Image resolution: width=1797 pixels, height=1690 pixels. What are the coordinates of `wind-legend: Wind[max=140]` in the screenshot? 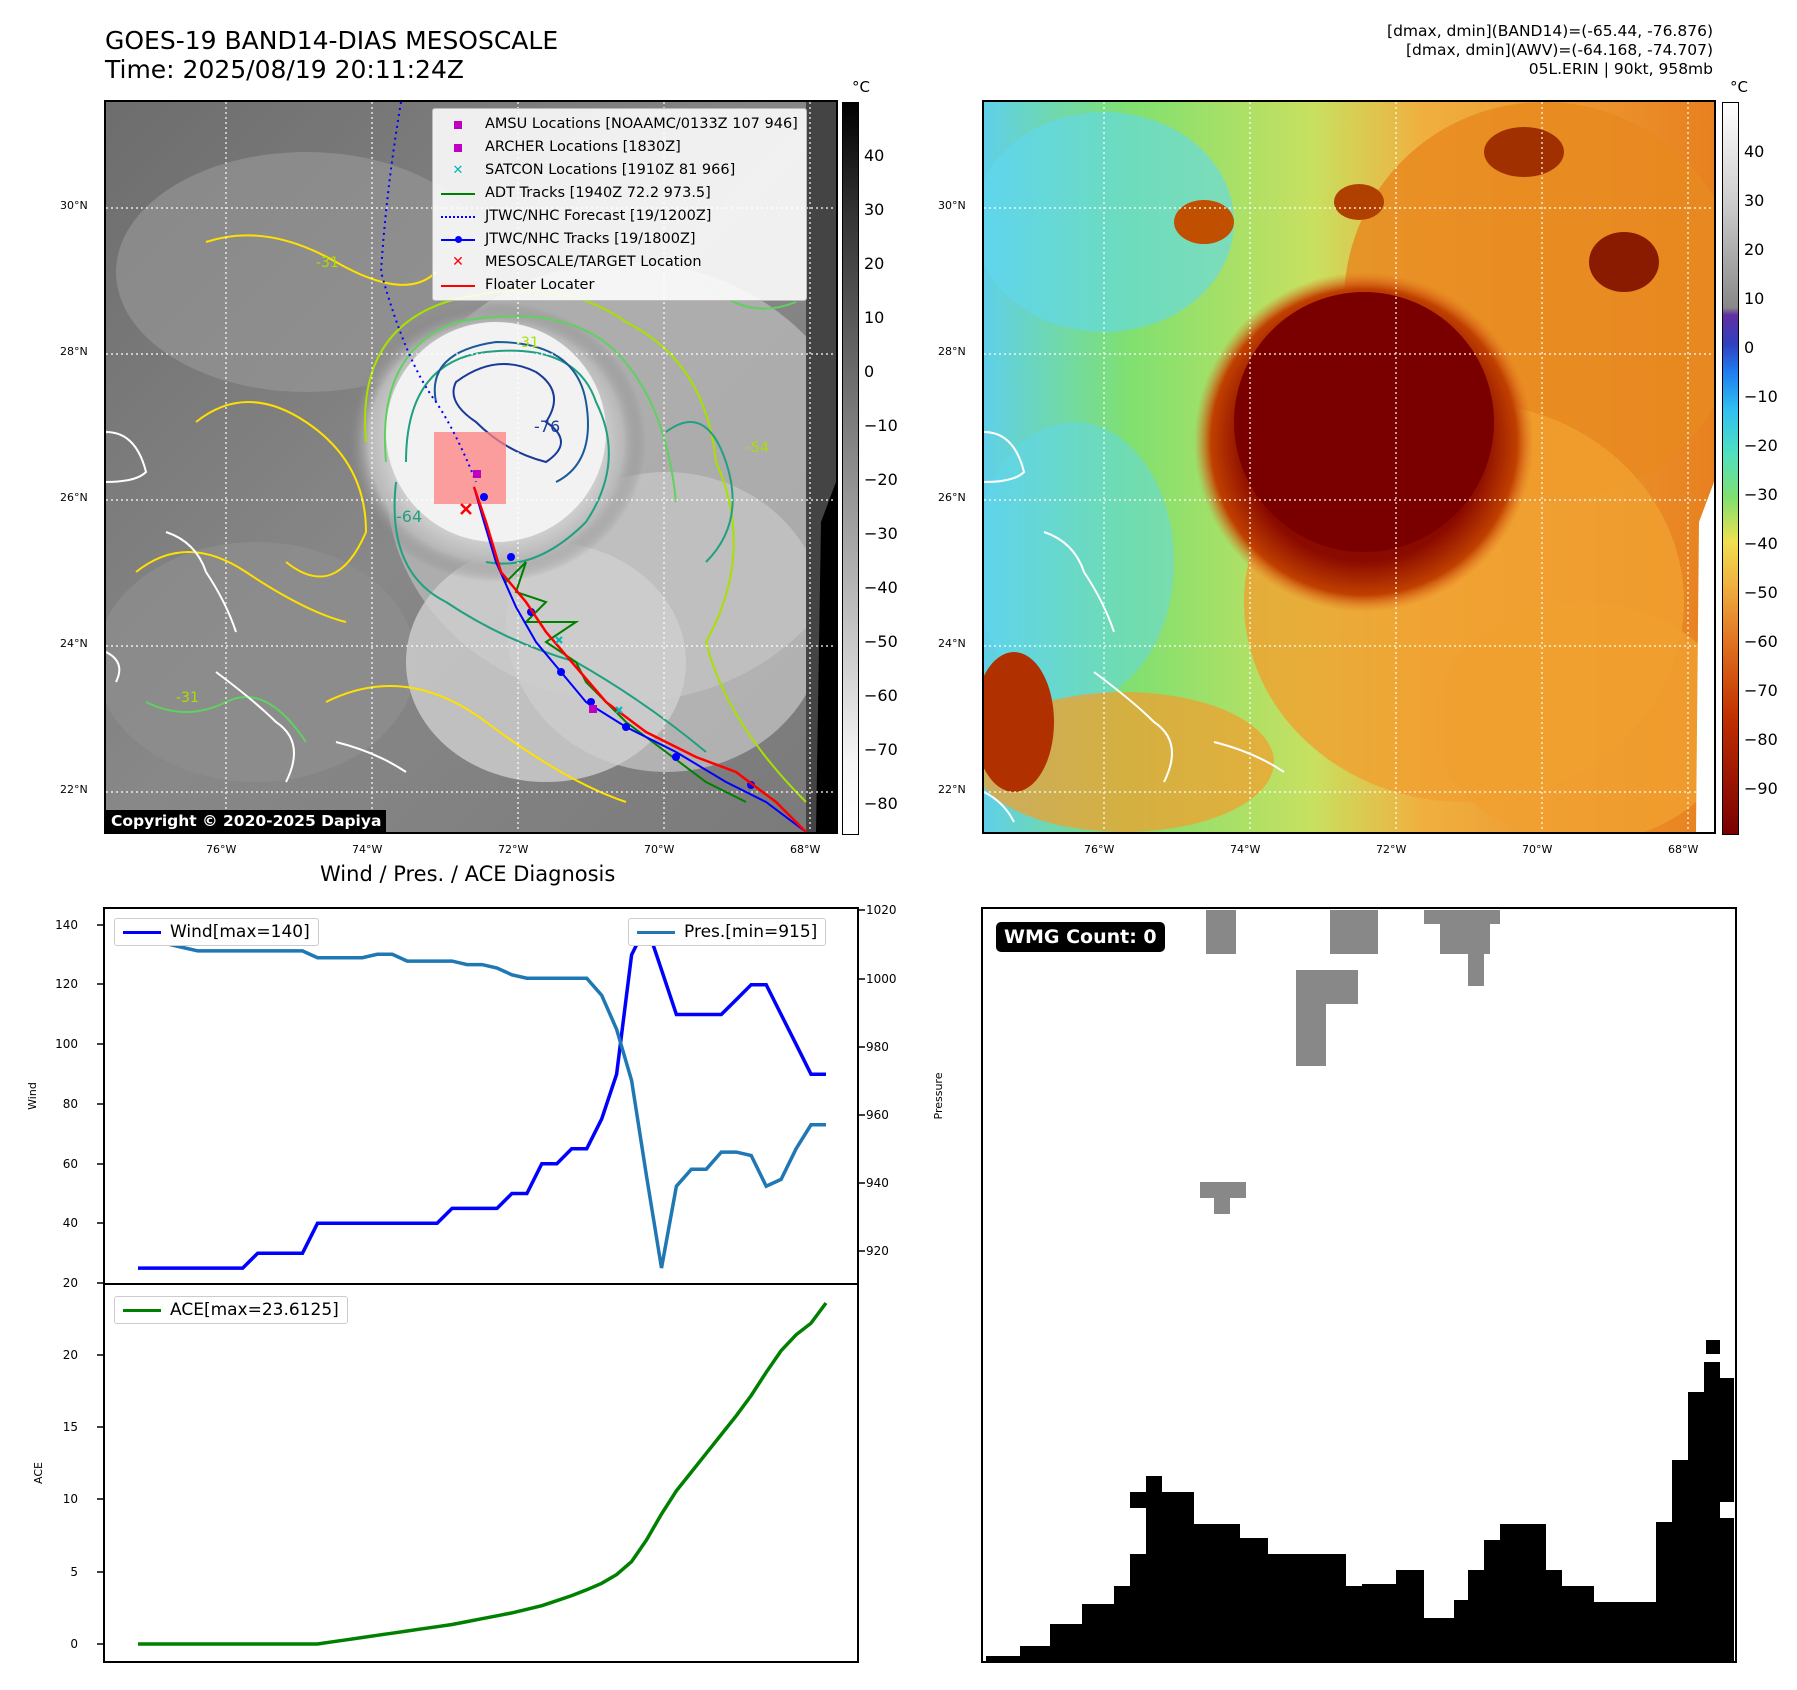 It's located at (216, 932).